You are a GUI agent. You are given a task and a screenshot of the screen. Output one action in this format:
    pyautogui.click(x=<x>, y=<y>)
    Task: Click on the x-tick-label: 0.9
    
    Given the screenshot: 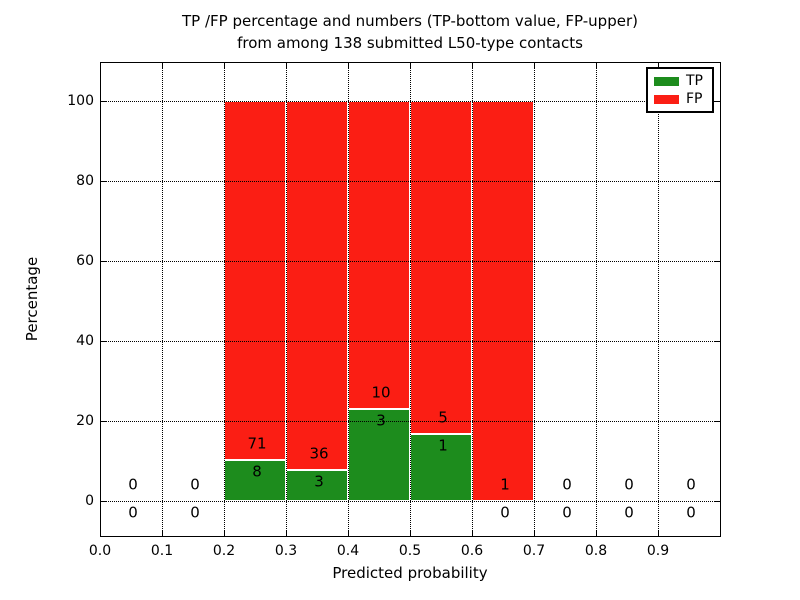 What is the action you would take?
    pyautogui.click(x=658, y=551)
    